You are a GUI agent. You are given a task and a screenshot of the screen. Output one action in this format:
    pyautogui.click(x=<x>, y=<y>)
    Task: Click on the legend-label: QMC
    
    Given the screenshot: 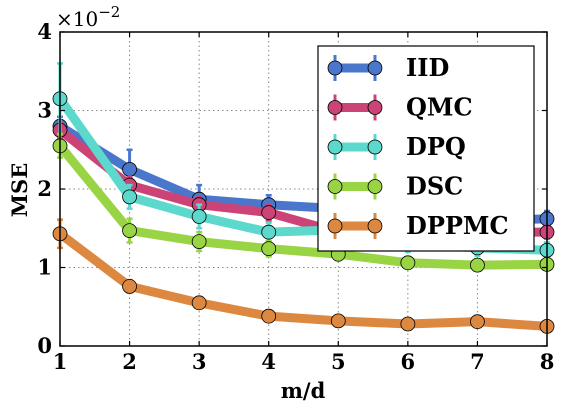 What is the action you would take?
    pyautogui.click(x=439, y=107)
    